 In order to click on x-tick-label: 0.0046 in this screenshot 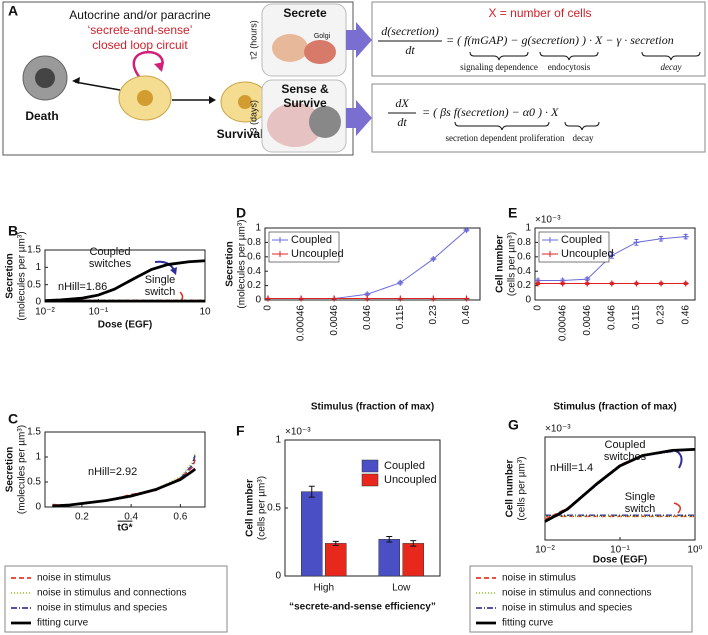, I will do `click(334, 320)`.